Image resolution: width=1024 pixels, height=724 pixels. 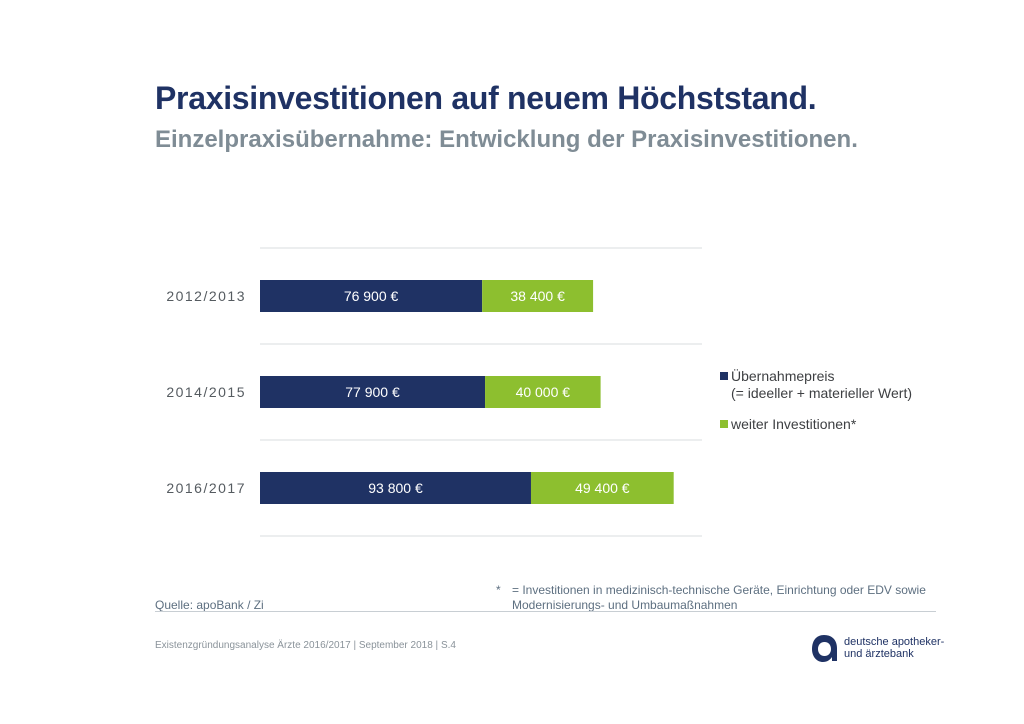 I want to click on bar-label-0-1: 77 900 €, so click(x=372, y=392).